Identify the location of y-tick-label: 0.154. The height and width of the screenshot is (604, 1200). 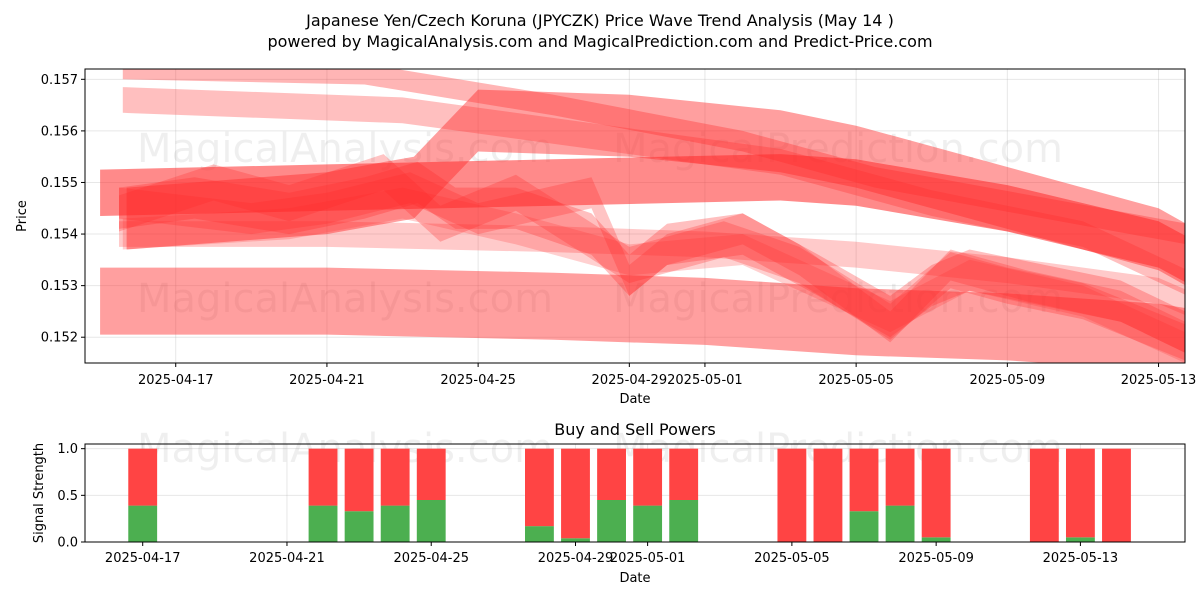
(59, 235).